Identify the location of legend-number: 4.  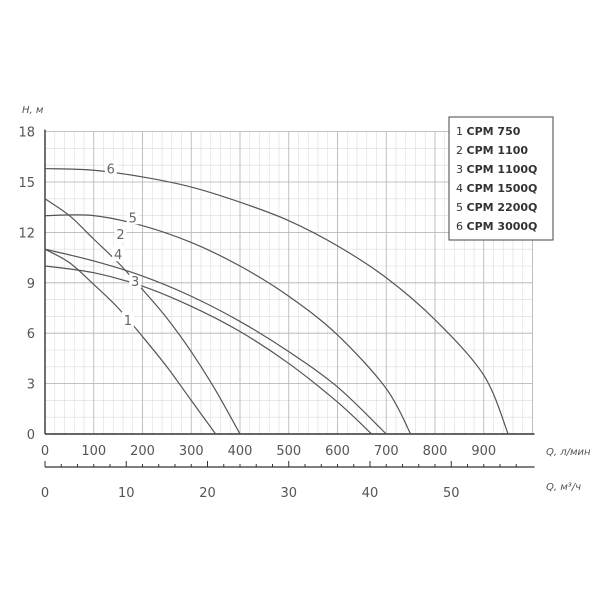
(461, 188).